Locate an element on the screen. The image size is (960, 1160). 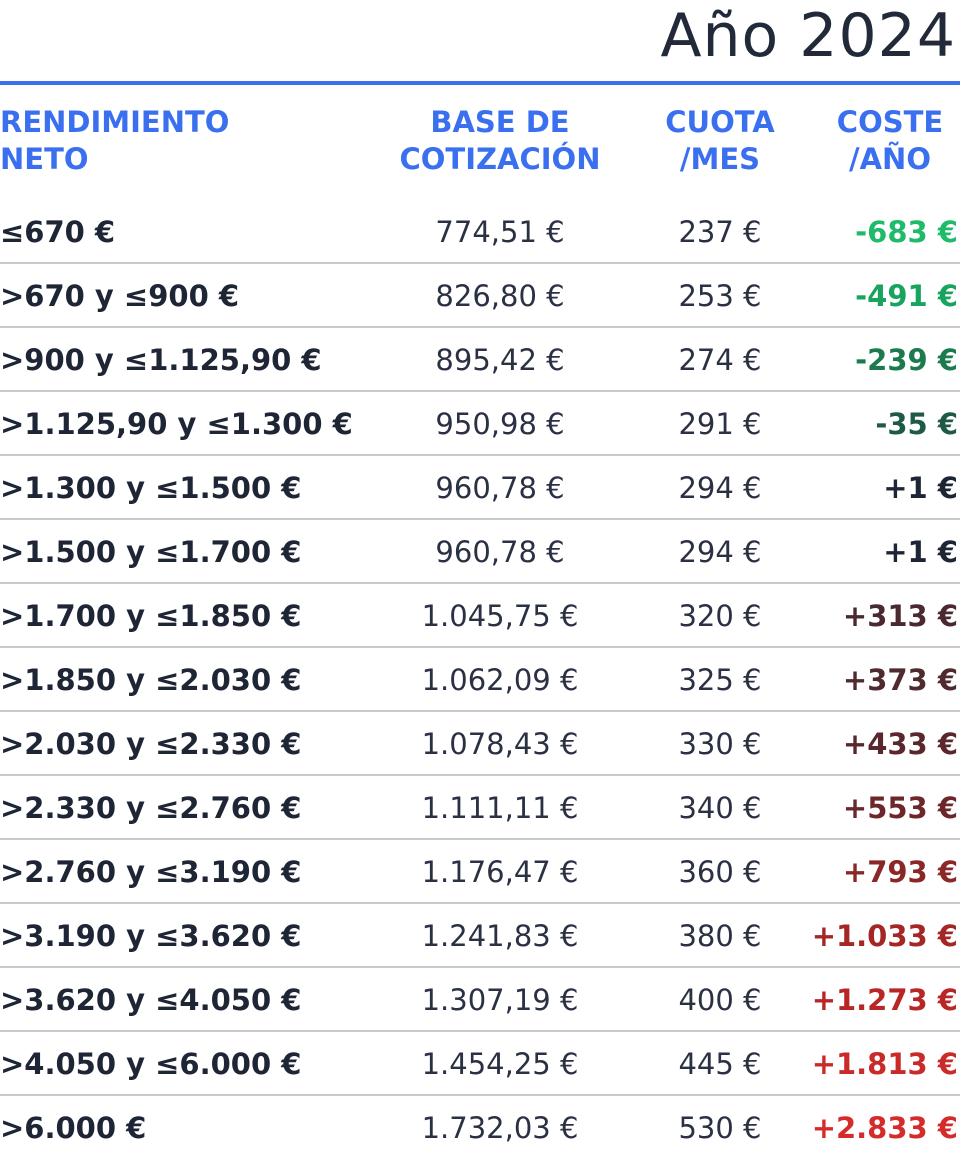
cell-coste-ano: +1.813 € is located at coordinates (884, 1064).